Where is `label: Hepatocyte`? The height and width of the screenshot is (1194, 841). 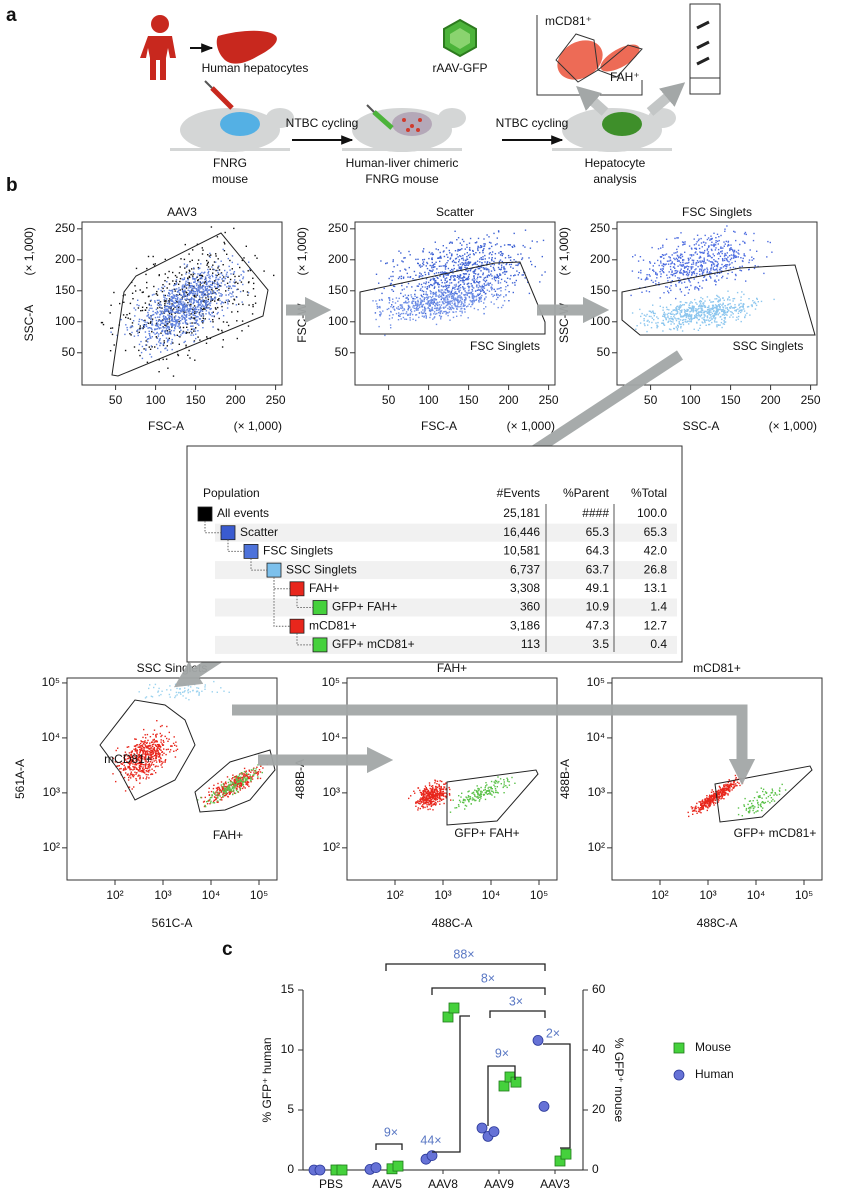
label: Hepatocyte is located at coordinates (615, 163).